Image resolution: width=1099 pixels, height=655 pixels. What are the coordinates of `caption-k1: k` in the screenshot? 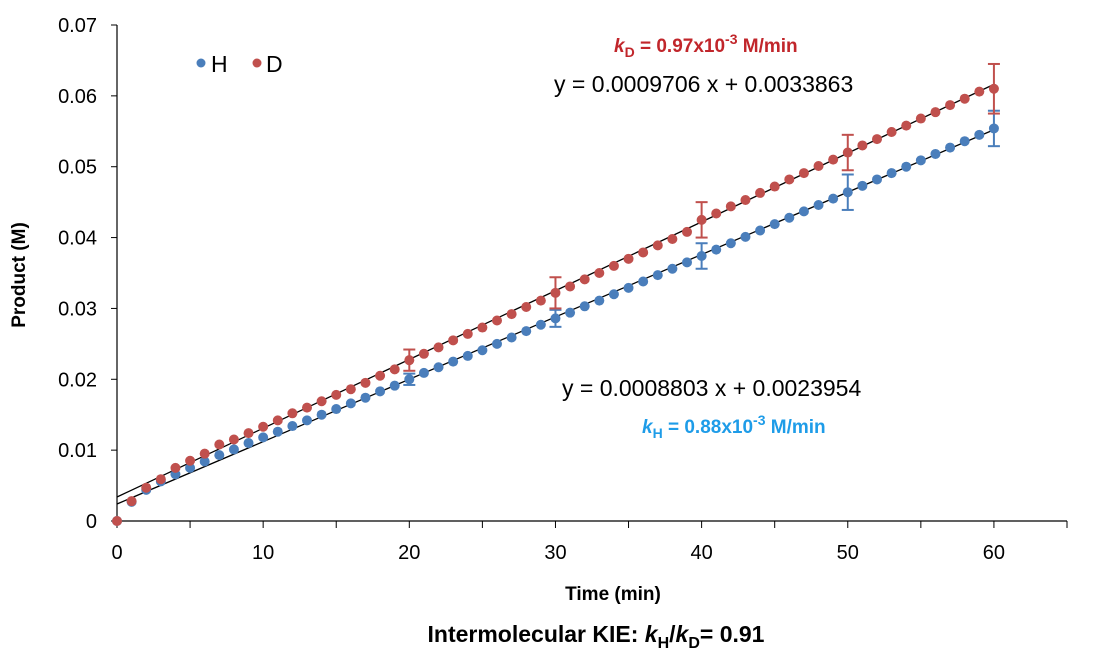 It's located at (652, 634).